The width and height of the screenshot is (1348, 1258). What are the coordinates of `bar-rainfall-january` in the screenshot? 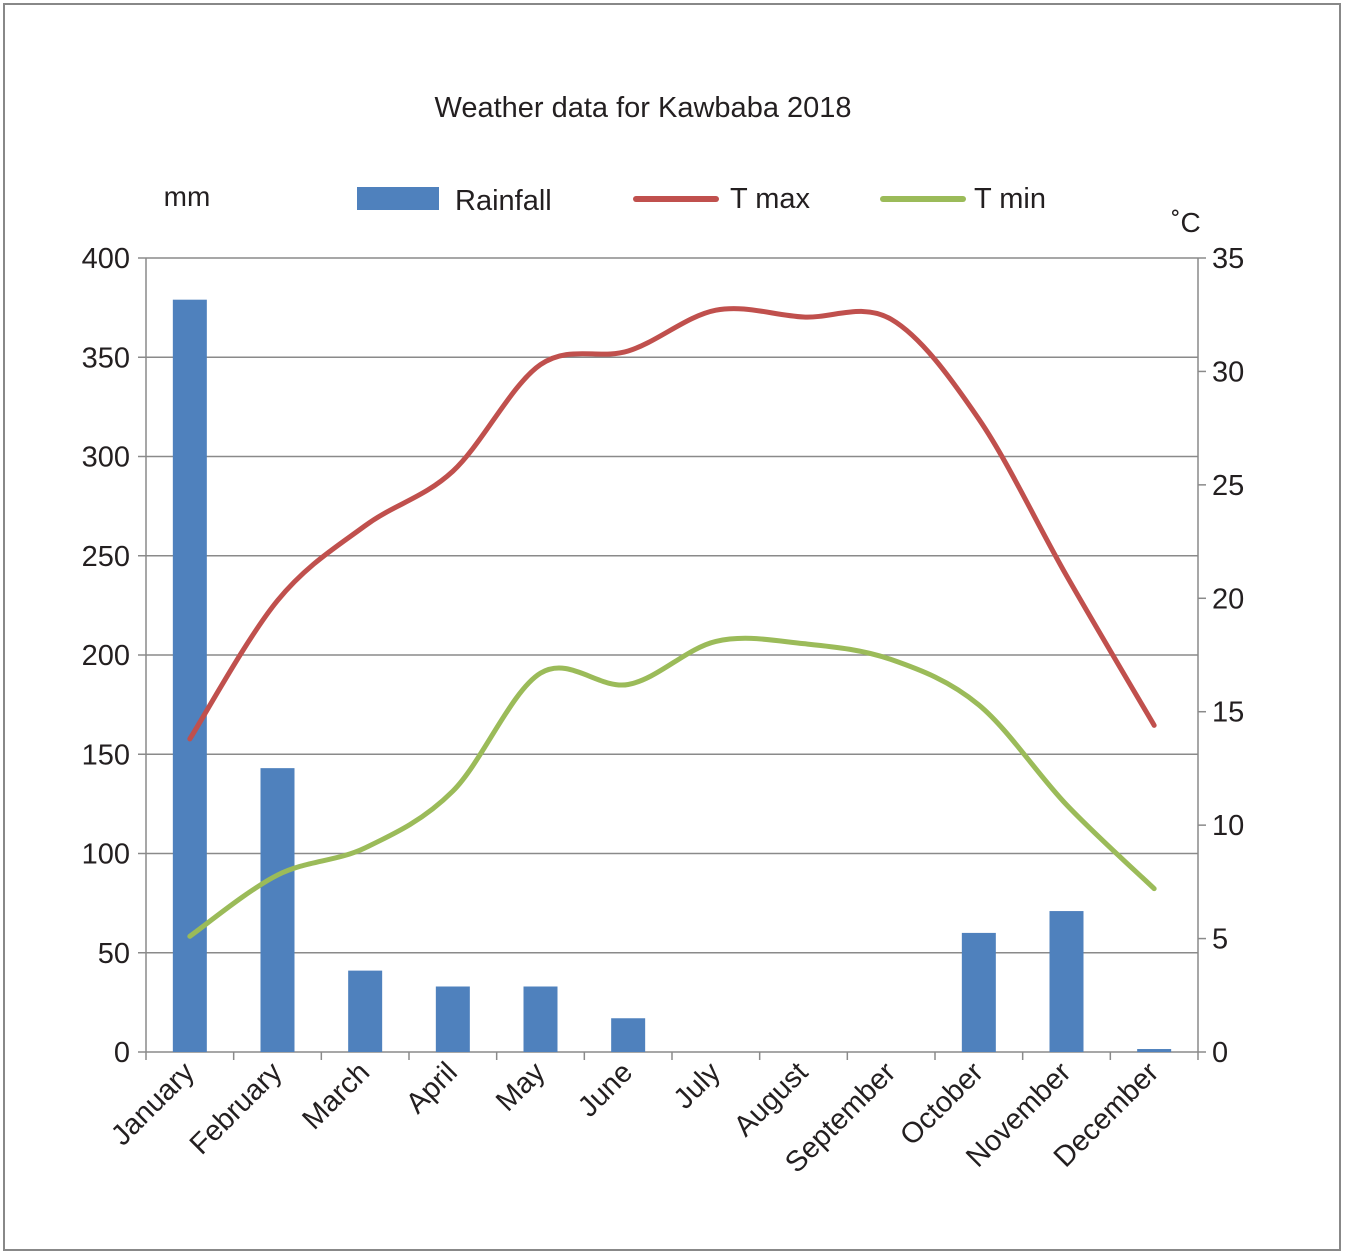 It's located at (189, 675).